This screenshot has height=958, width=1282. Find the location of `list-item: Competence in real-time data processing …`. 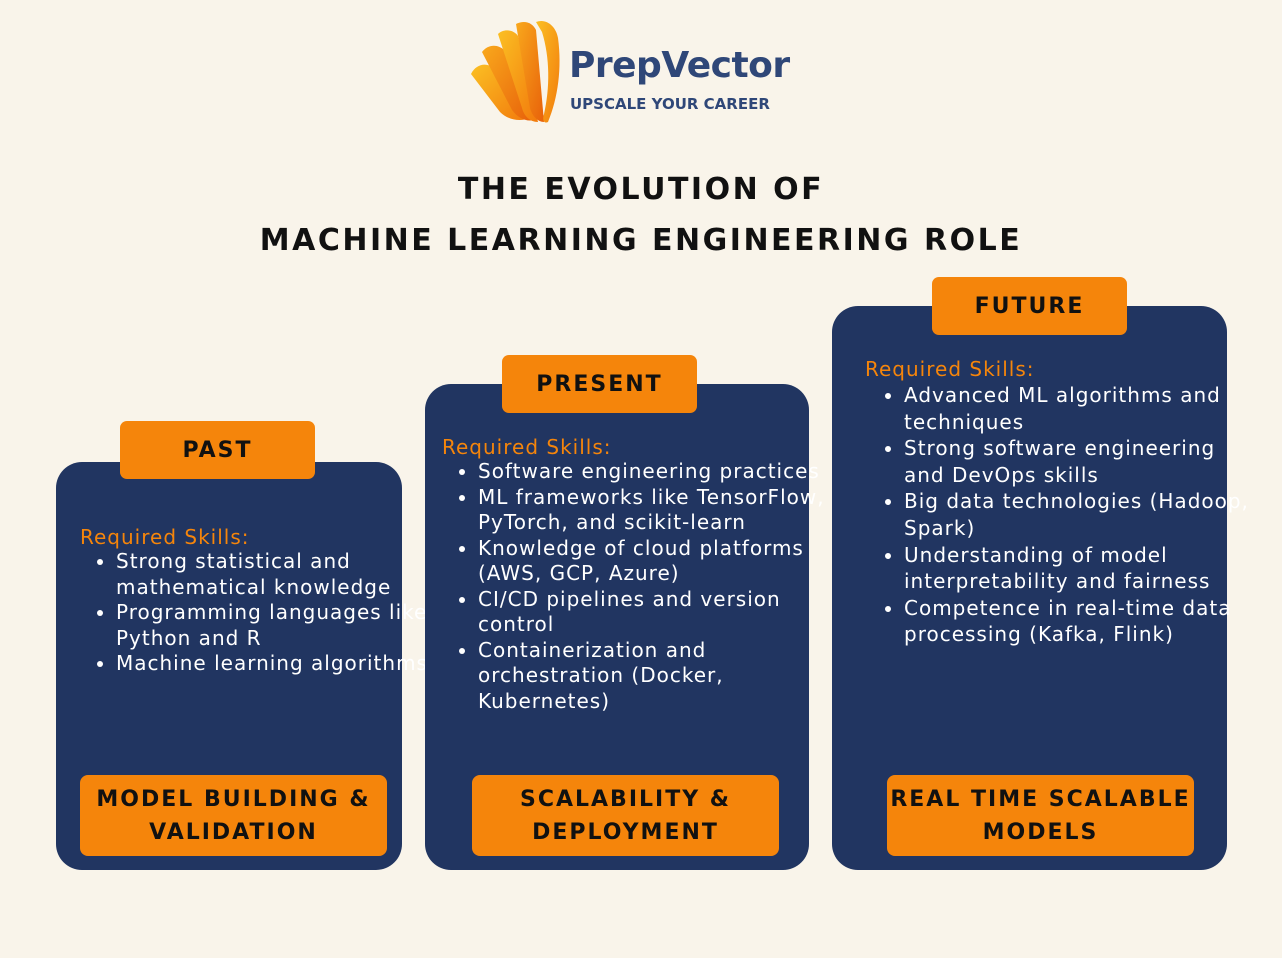

list-item: Competence in real-time data processing … is located at coordinates (1082, 621).